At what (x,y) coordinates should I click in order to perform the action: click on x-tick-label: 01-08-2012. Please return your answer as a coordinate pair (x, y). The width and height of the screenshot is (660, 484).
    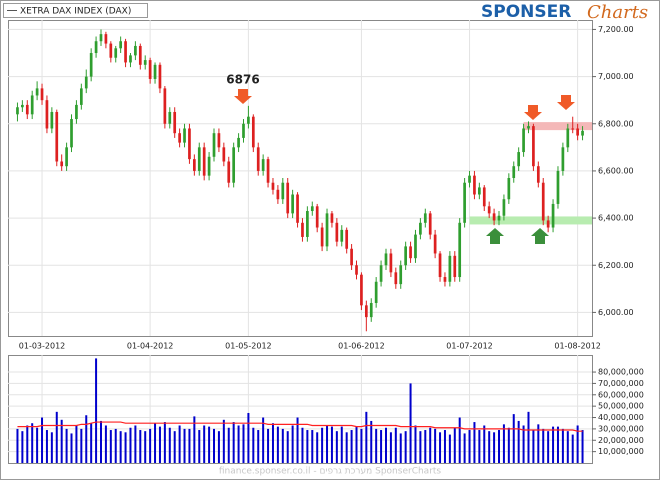
    Looking at the image, I should click on (577, 346).